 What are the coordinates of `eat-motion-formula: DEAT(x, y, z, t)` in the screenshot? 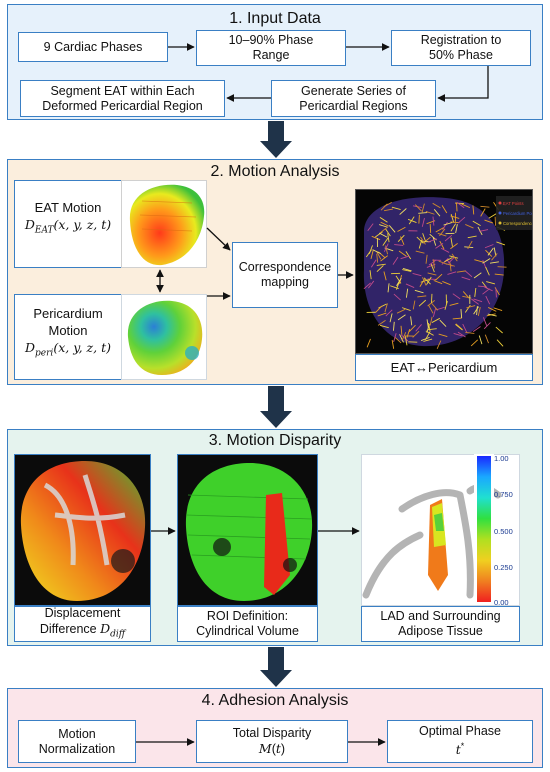 It's located at (68, 226).